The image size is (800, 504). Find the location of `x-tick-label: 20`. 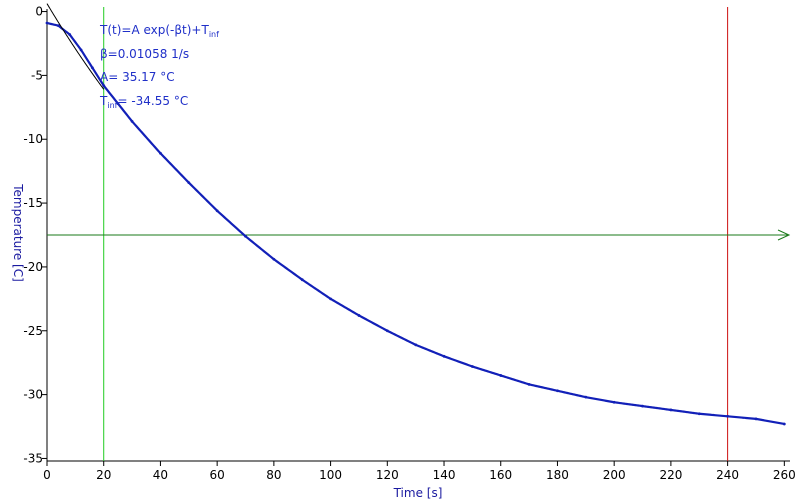

x-tick-label: 20 is located at coordinates (103, 475).